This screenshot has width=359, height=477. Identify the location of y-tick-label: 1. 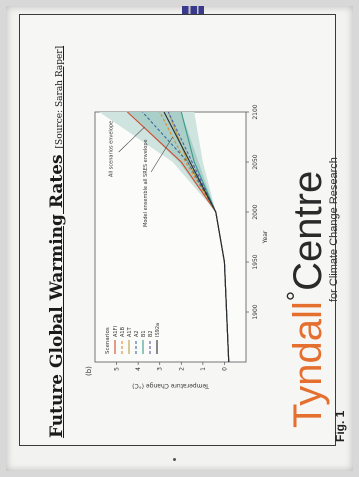
(203, 369).